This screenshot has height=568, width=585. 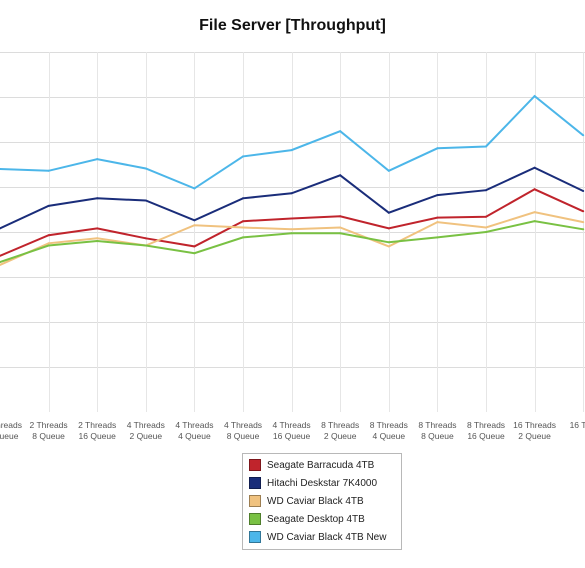 I want to click on legend-label-4: WD Caviar Black 4TB New, so click(x=327, y=537).